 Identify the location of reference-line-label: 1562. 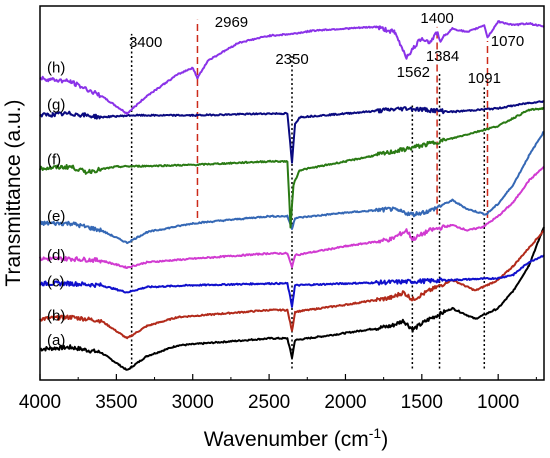
(413, 72).